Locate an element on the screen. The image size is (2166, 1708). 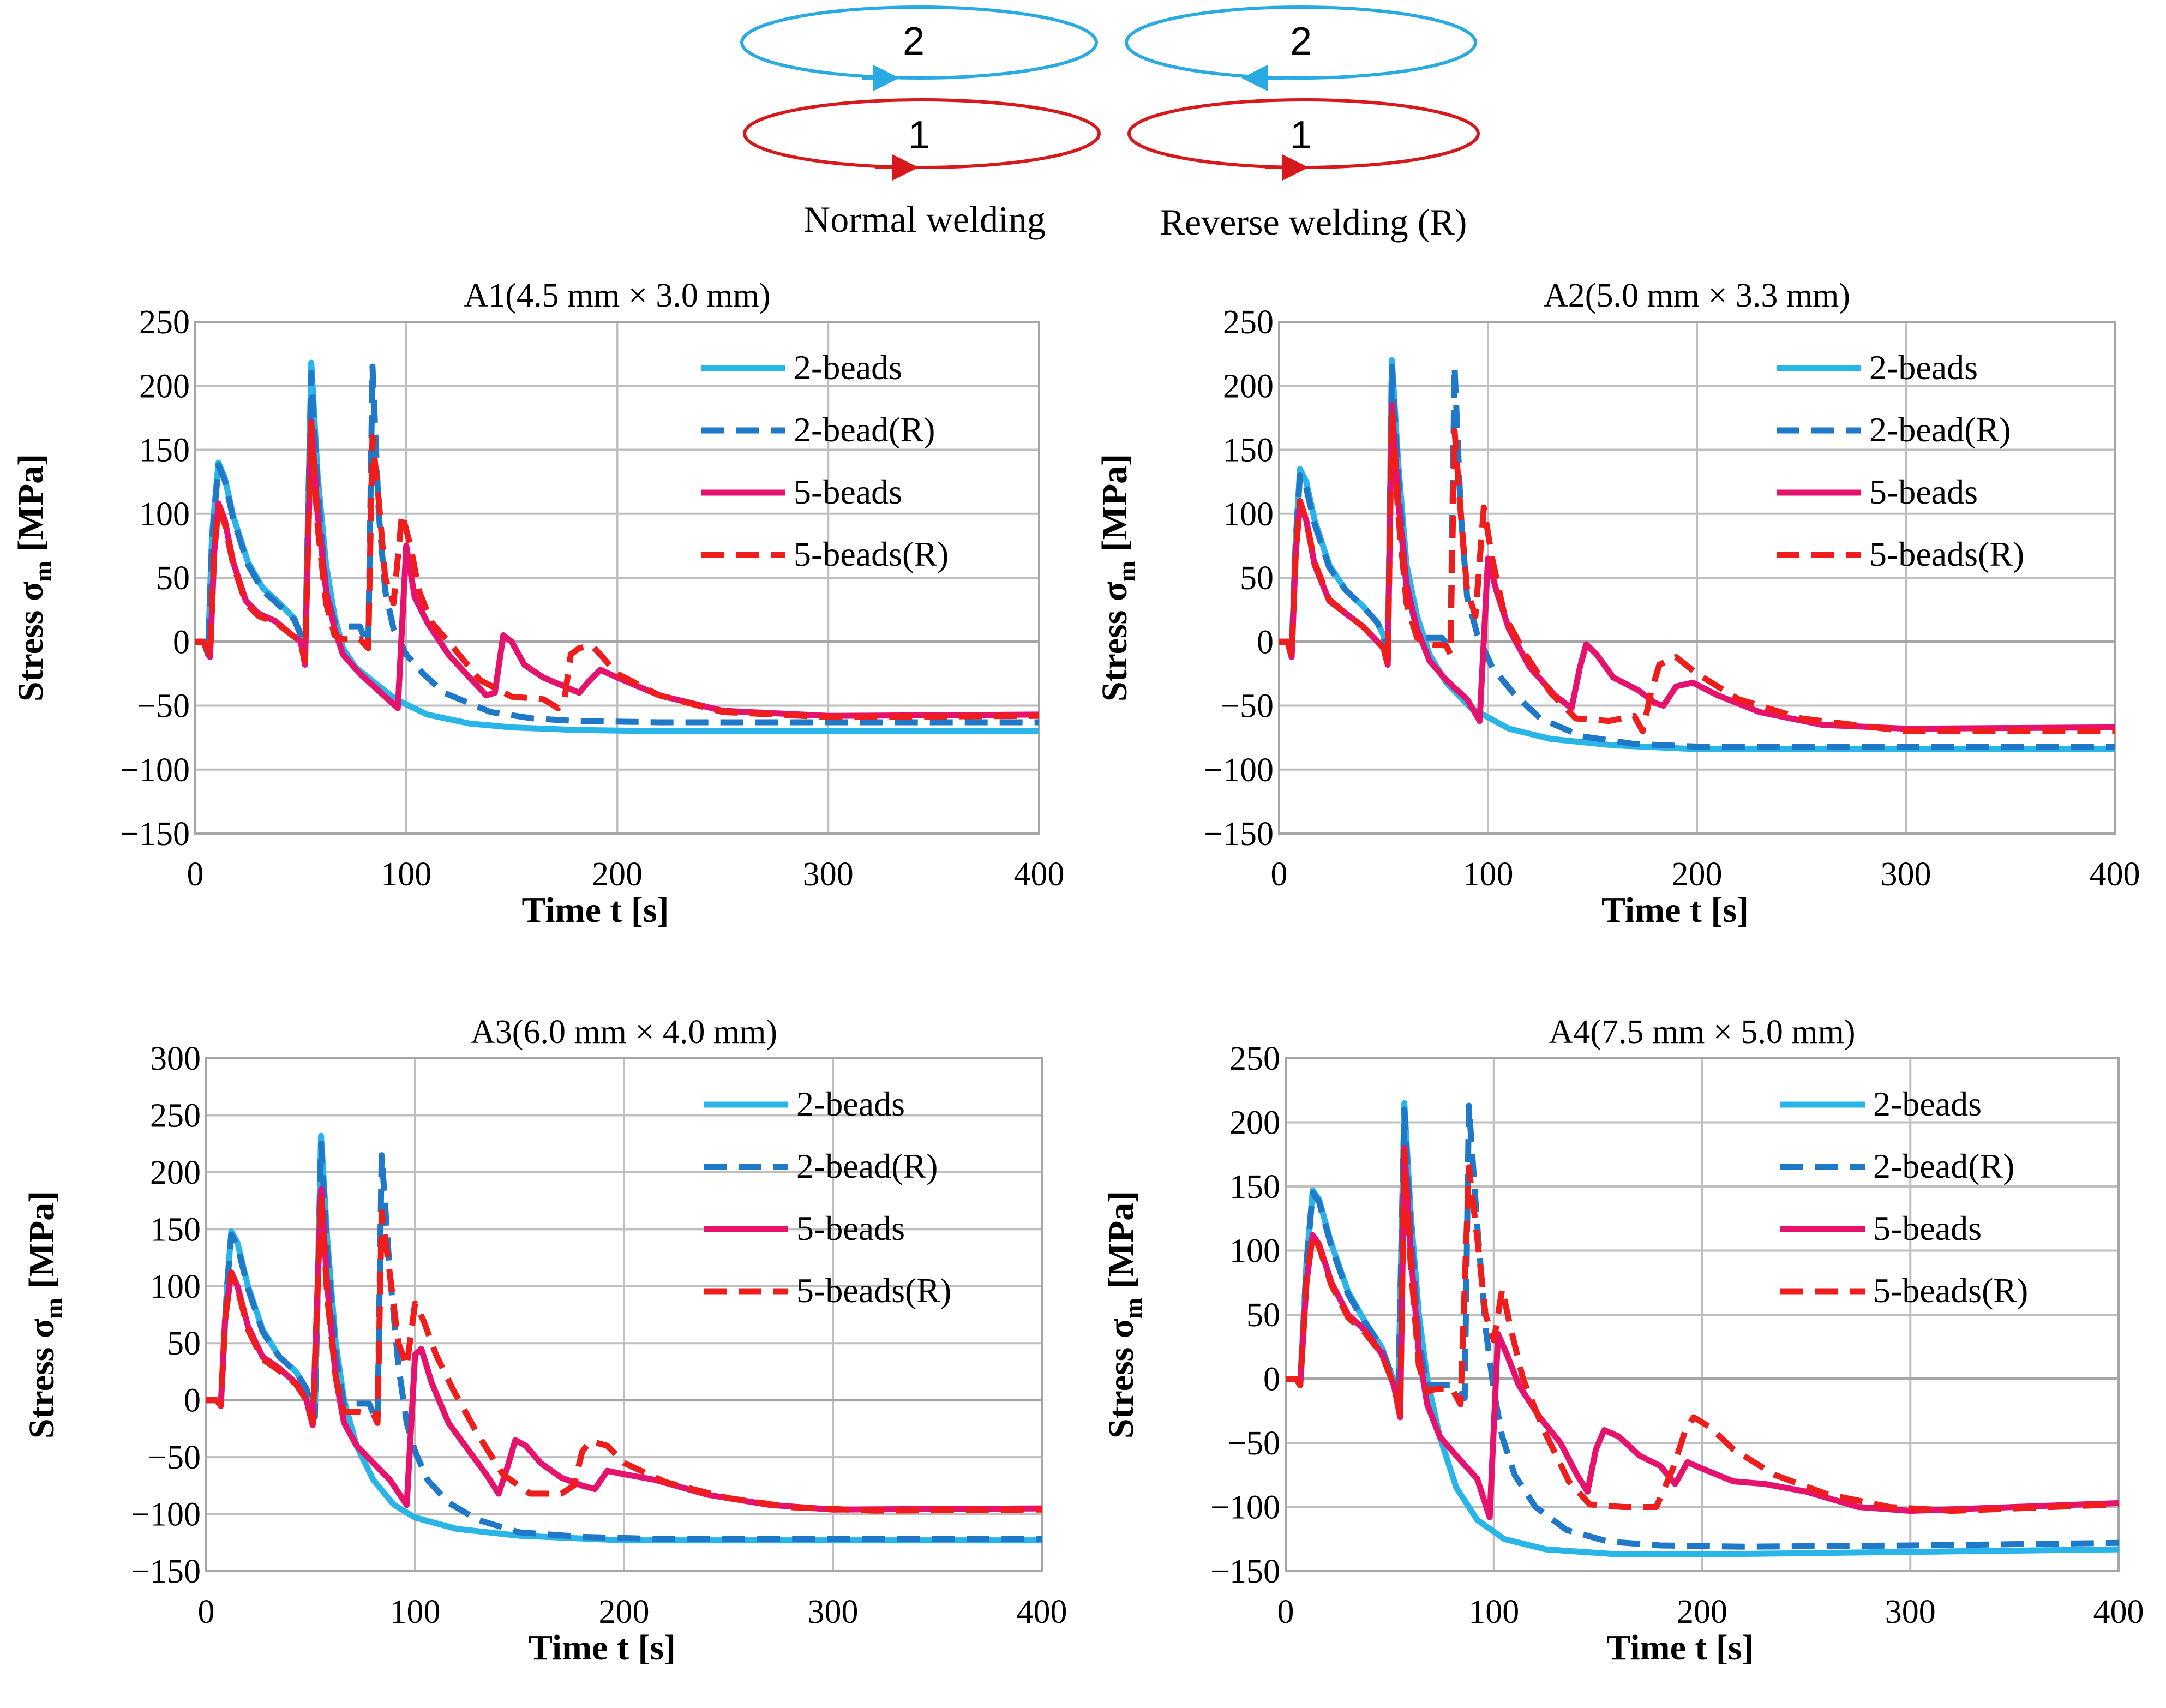
chart-title: A1(4.5 mm × 3.0 mm) is located at coordinates (617, 295).